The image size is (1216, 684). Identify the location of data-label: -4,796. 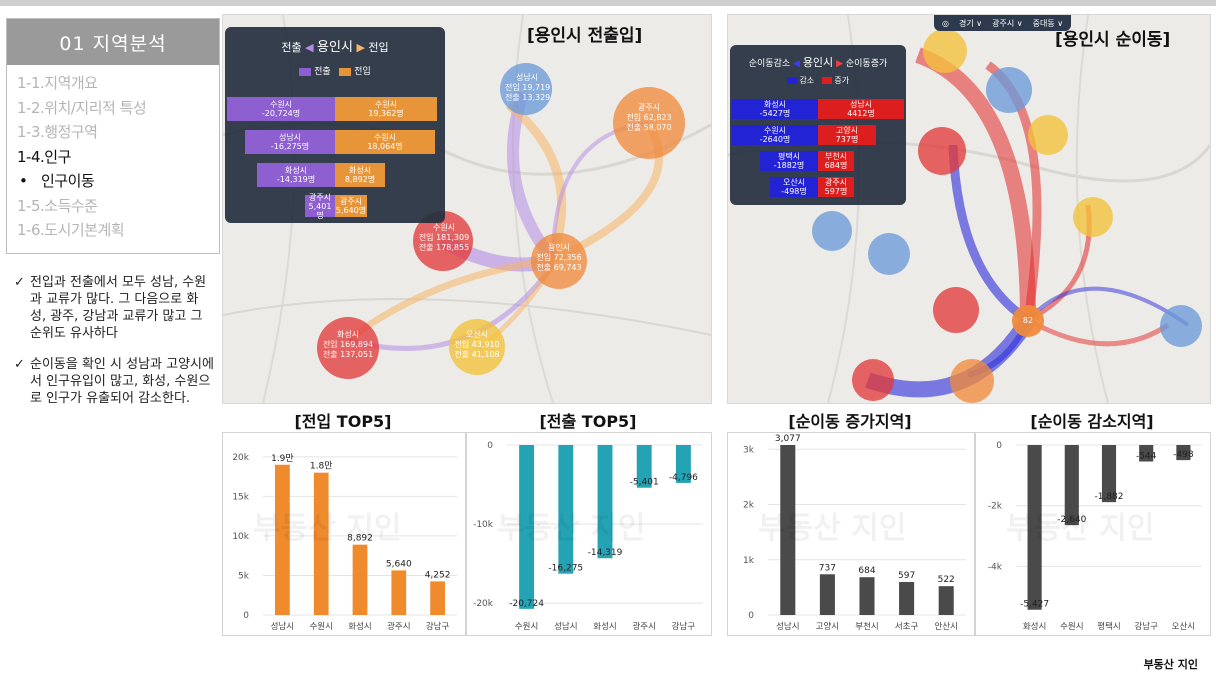
(683, 478).